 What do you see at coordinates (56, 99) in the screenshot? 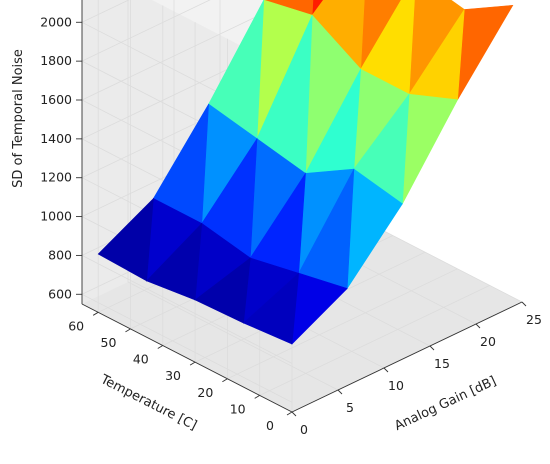
I see `z-tick-label: 1600` at bounding box center [56, 99].